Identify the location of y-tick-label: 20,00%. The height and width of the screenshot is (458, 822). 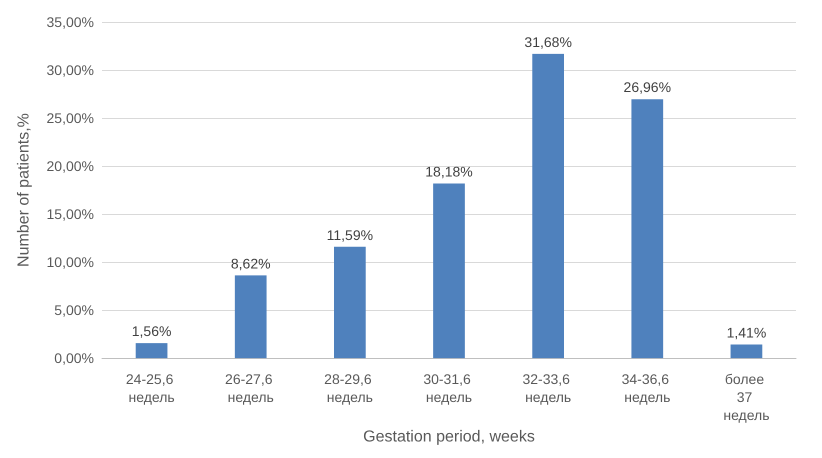
(70, 166).